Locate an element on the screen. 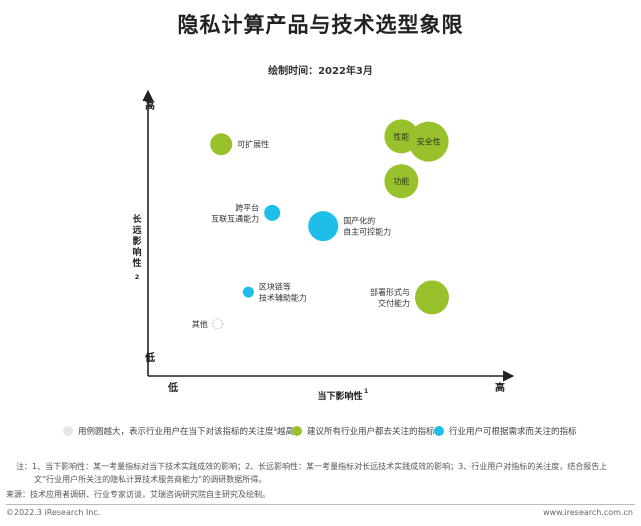 This screenshot has height=526, width=641. legend-label-green: 建议所有行业用户都去关注的指标 is located at coordinates (371, 432).